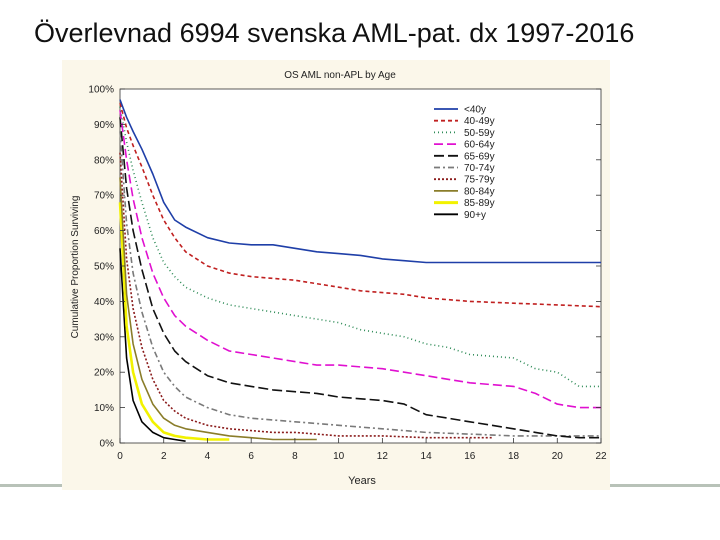 Image resolution: width=720 pixels, height=540 pixels. I want to click on y-tick-label: 60%, so click(104, 231).